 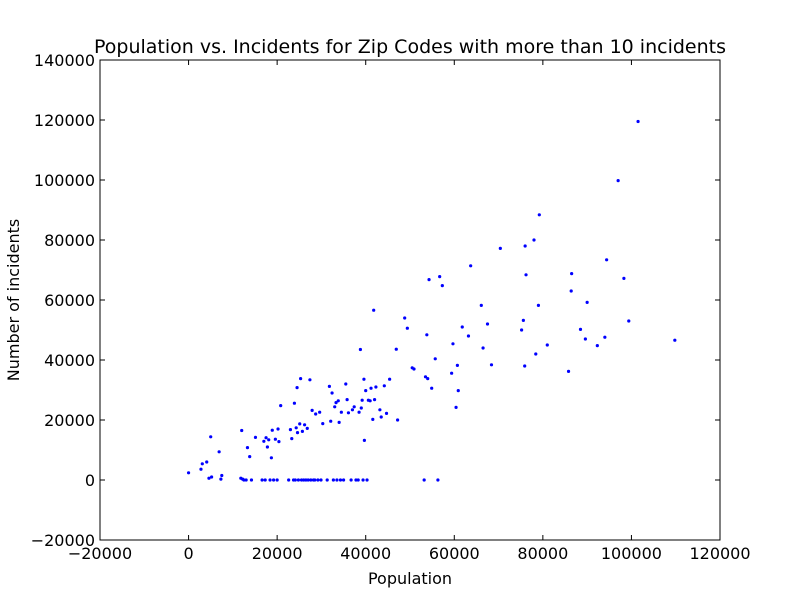 I want to click on y-tick-label: 40000, so click(x=69, y=360).